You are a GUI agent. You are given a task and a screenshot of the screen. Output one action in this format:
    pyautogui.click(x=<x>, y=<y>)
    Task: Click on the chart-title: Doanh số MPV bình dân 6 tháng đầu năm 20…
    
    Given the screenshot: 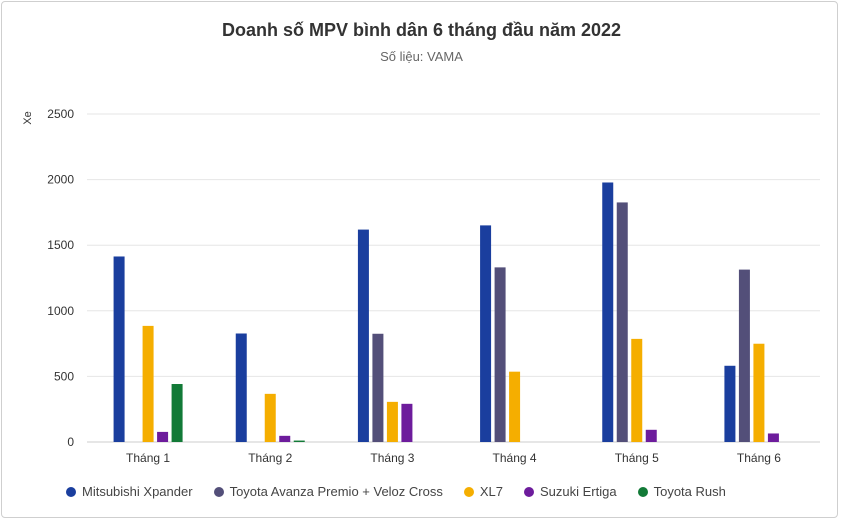 What is the action you would take?
    pyautogui.click(x=421, y=30)
    